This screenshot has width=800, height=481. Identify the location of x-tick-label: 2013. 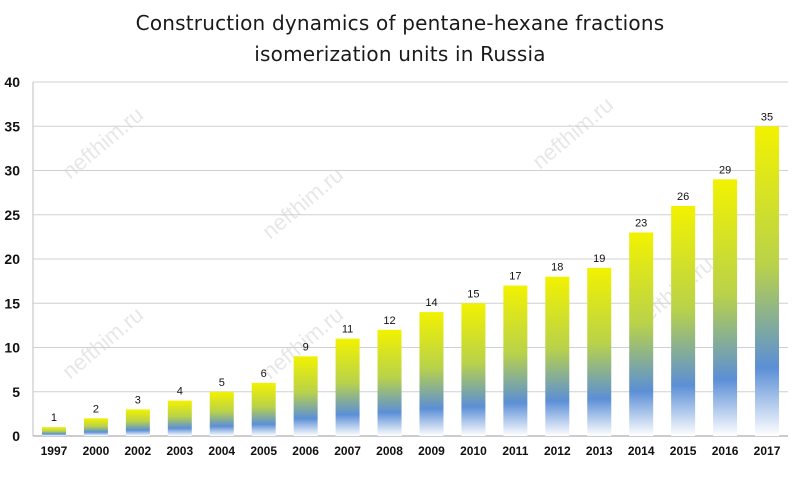
(599, 451).